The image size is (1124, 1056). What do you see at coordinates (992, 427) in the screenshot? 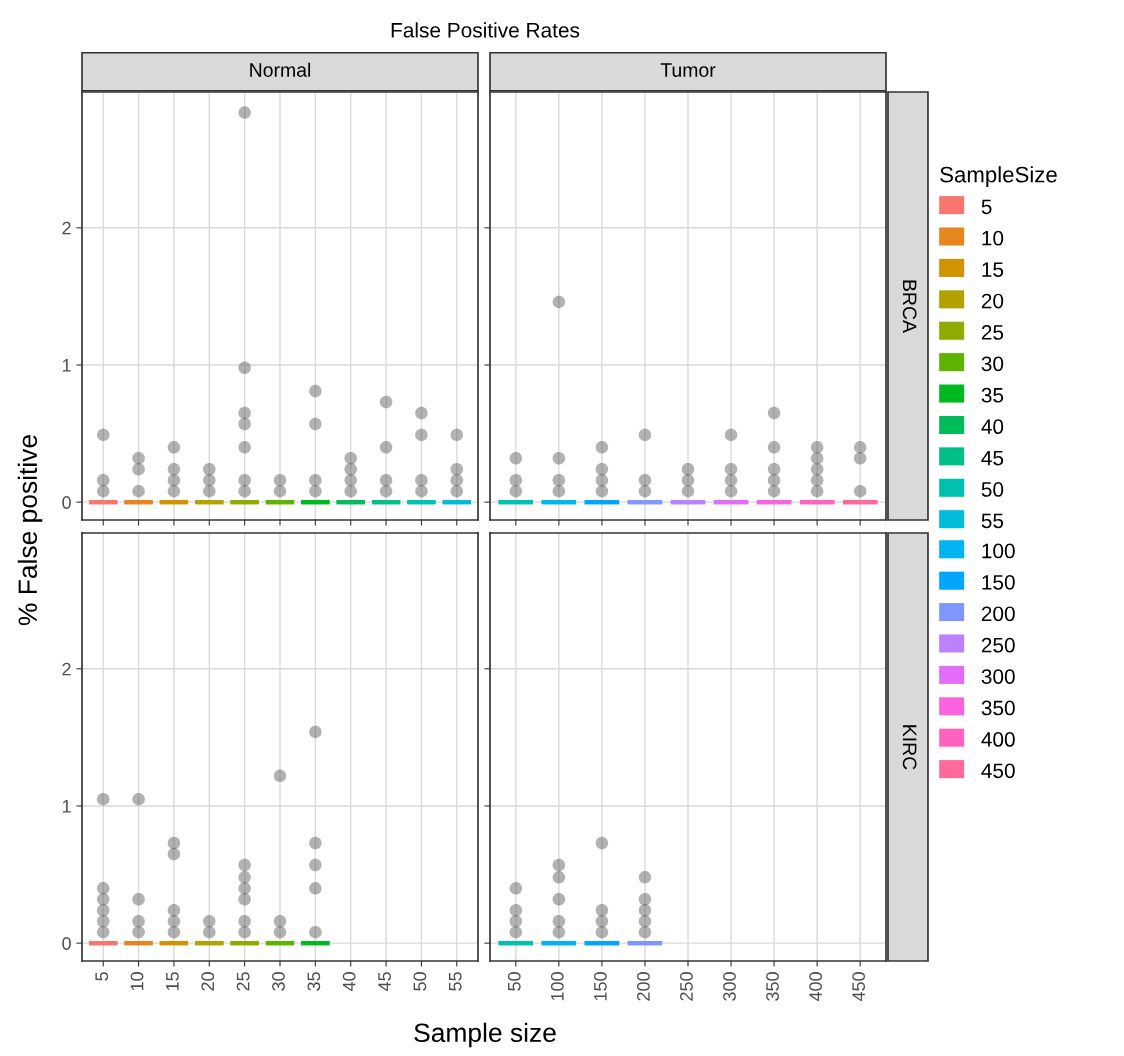
I see `legend-label: 40` at bounding box center [992, 427].